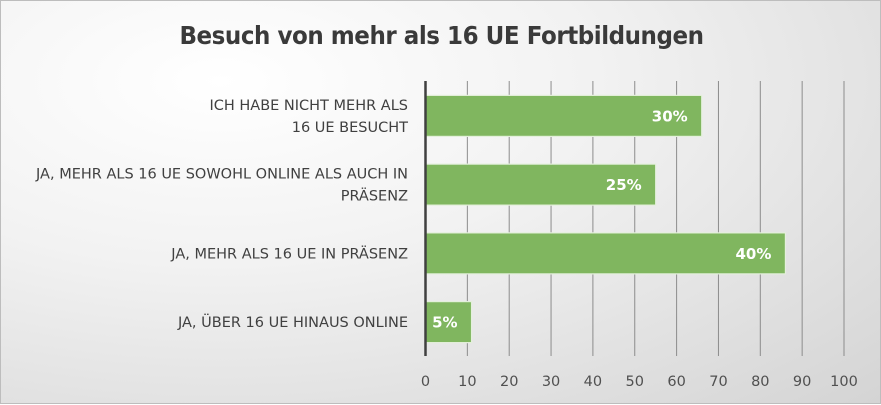 This screenshot has width=881, height=405. Describe the element at coordinates (844, 382) in the screenshot. I see `x-tick-label: 100` at that location.